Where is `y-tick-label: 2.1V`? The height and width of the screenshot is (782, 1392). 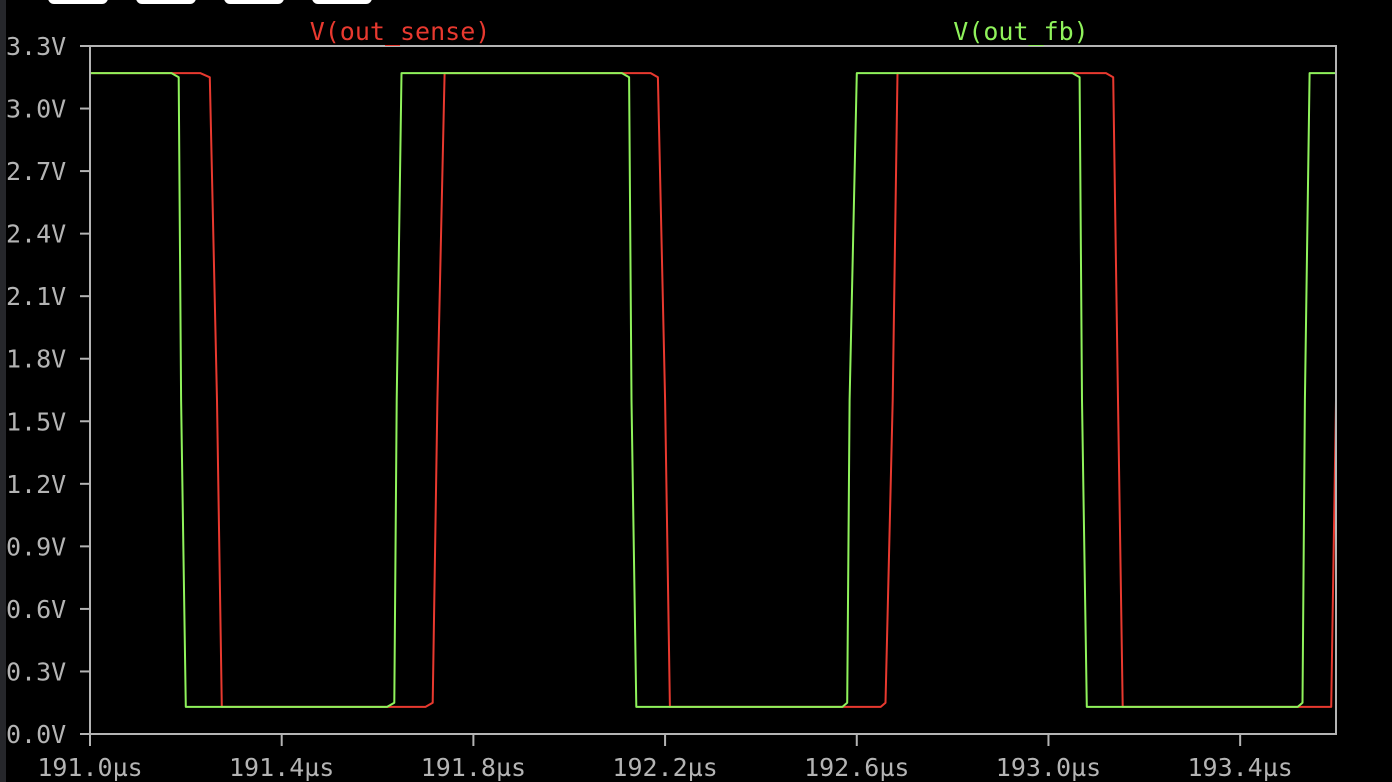 y-tick-label: 2.1V is located at coordinates (36, 296).